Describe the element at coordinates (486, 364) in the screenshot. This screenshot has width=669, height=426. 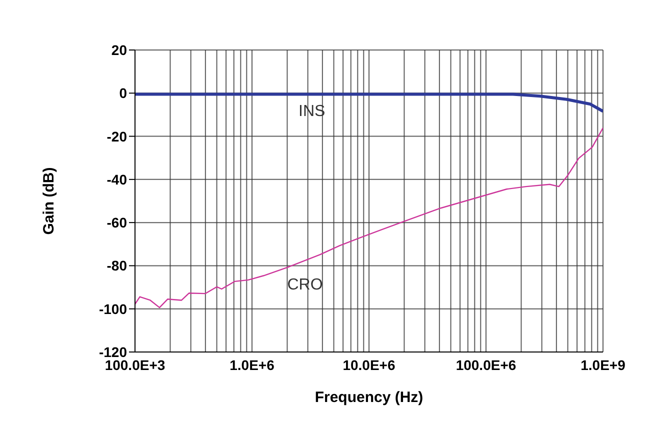
I see `x-tick-label: 100.0E+6` at that location.